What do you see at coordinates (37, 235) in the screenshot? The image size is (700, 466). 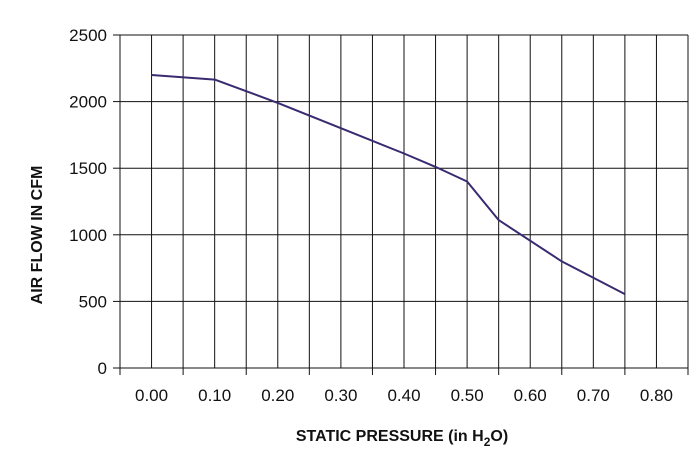 I see `y-axis-title: AIR FLOW IN CFM` at bounding box center [37, 235].